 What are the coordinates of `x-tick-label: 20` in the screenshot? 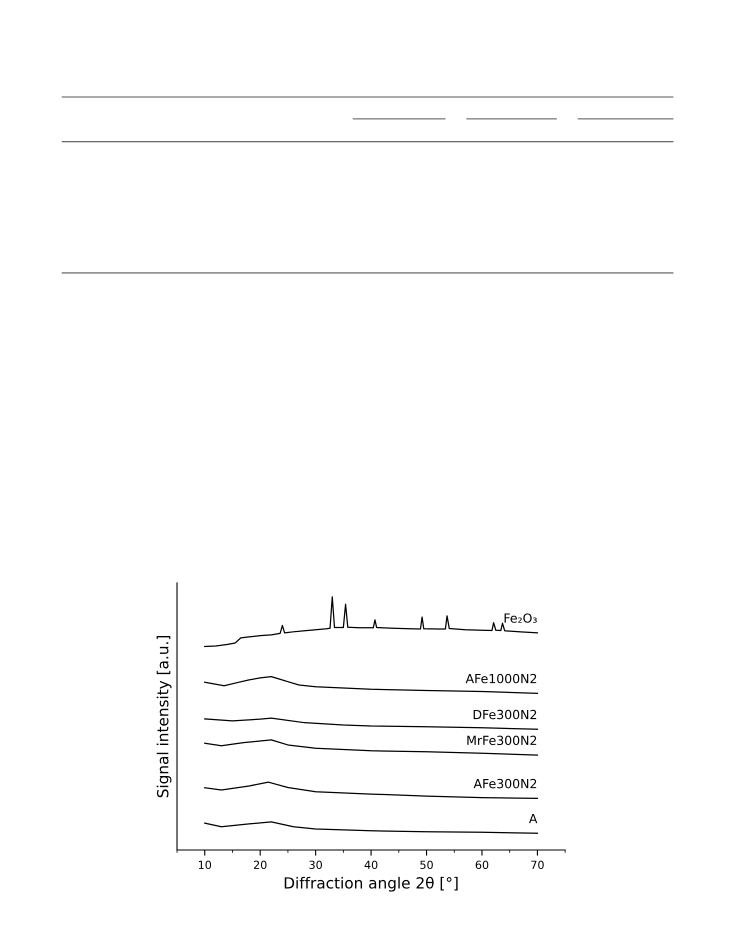 It's located at (260, 865).